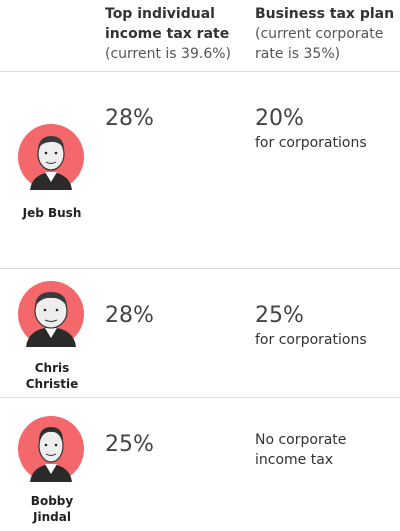  Describe the element at coordinates (168, 54) in the screenshot. I see `income-tax-column-subtitle: (current is 39.6%)` at that location.